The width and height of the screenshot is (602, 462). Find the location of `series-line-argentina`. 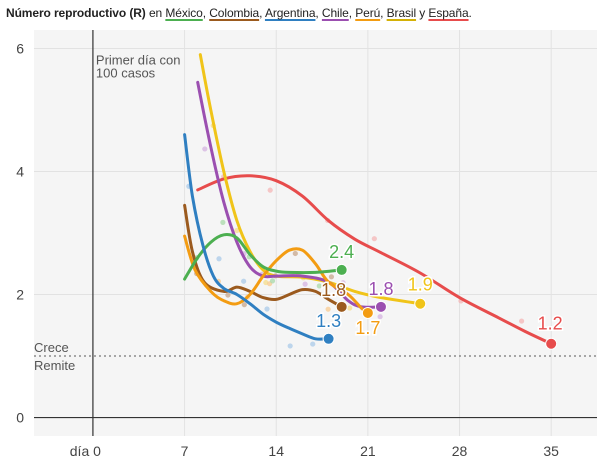

series-line-argentina is located at coordinates (257, 237).